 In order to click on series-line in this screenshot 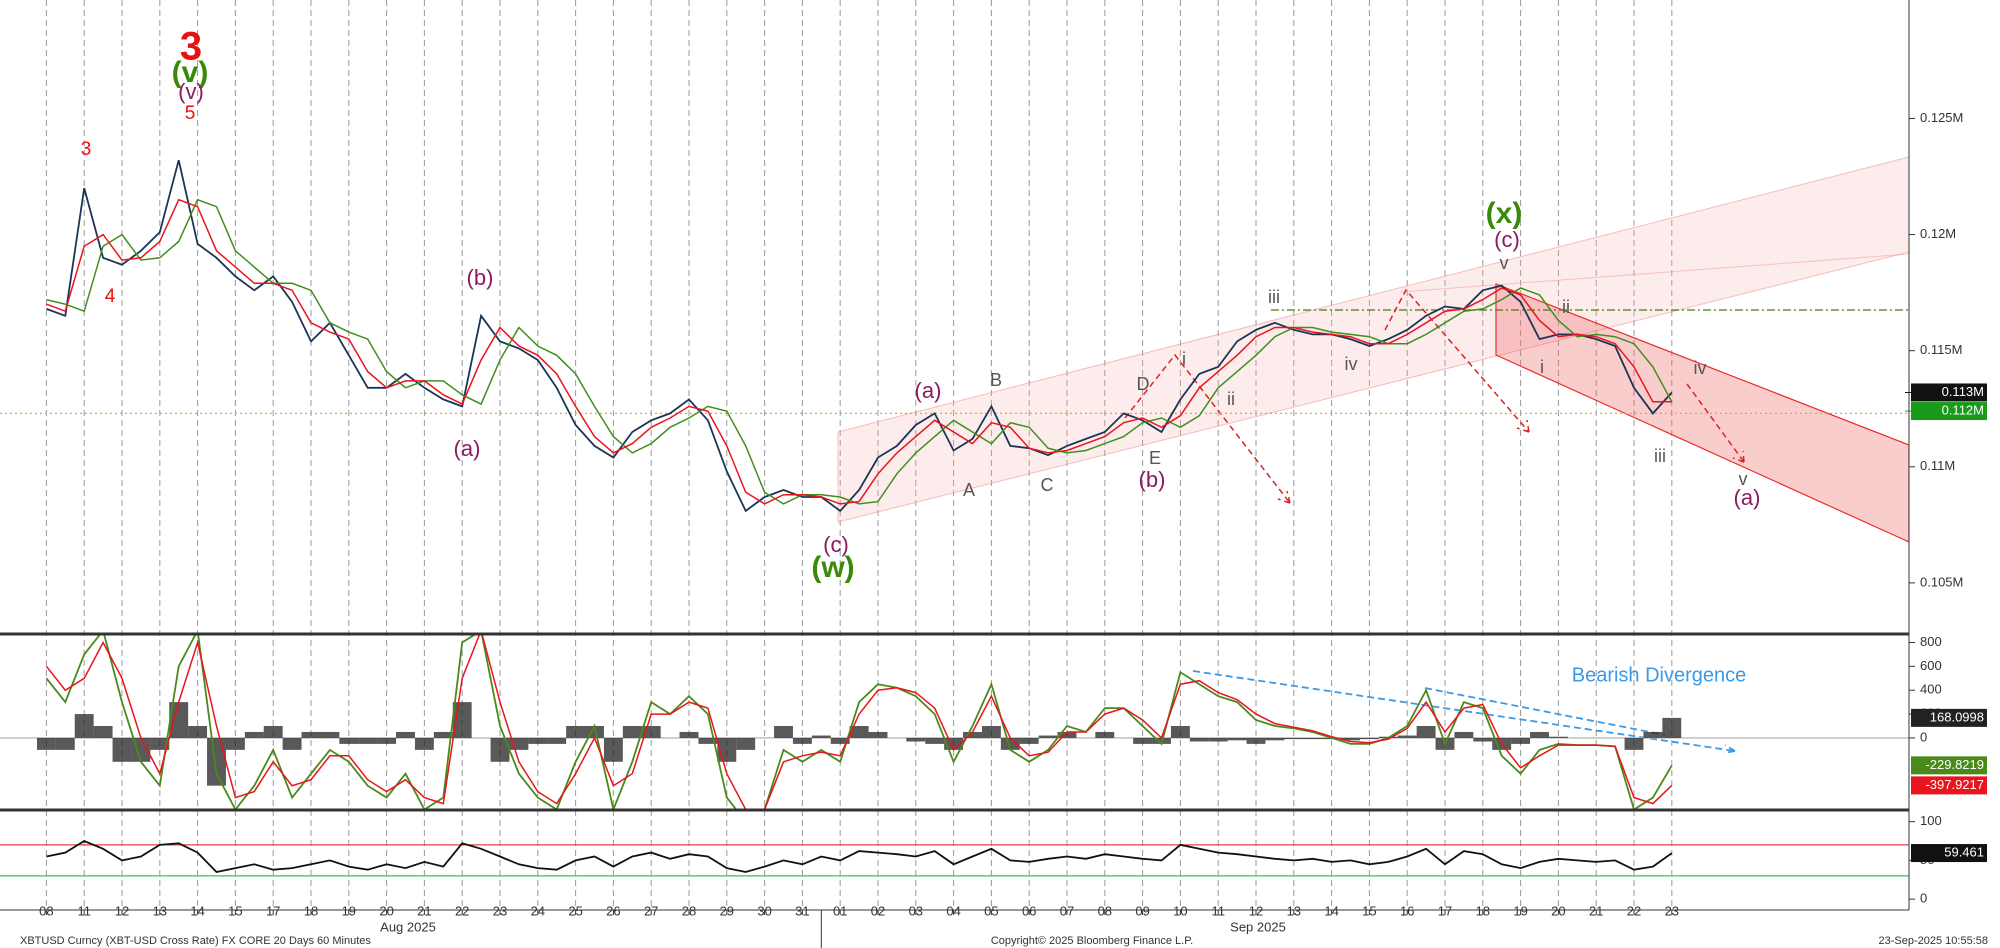, I will do `click(859, 856)`.